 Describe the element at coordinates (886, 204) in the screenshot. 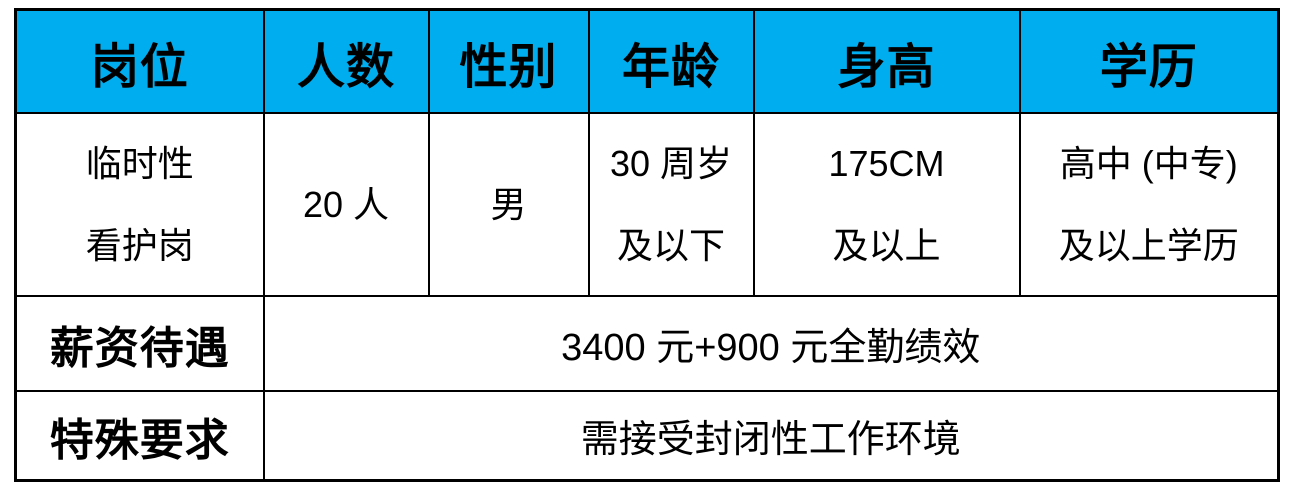

I see `cell-height: 175CM 及以上` at that location.